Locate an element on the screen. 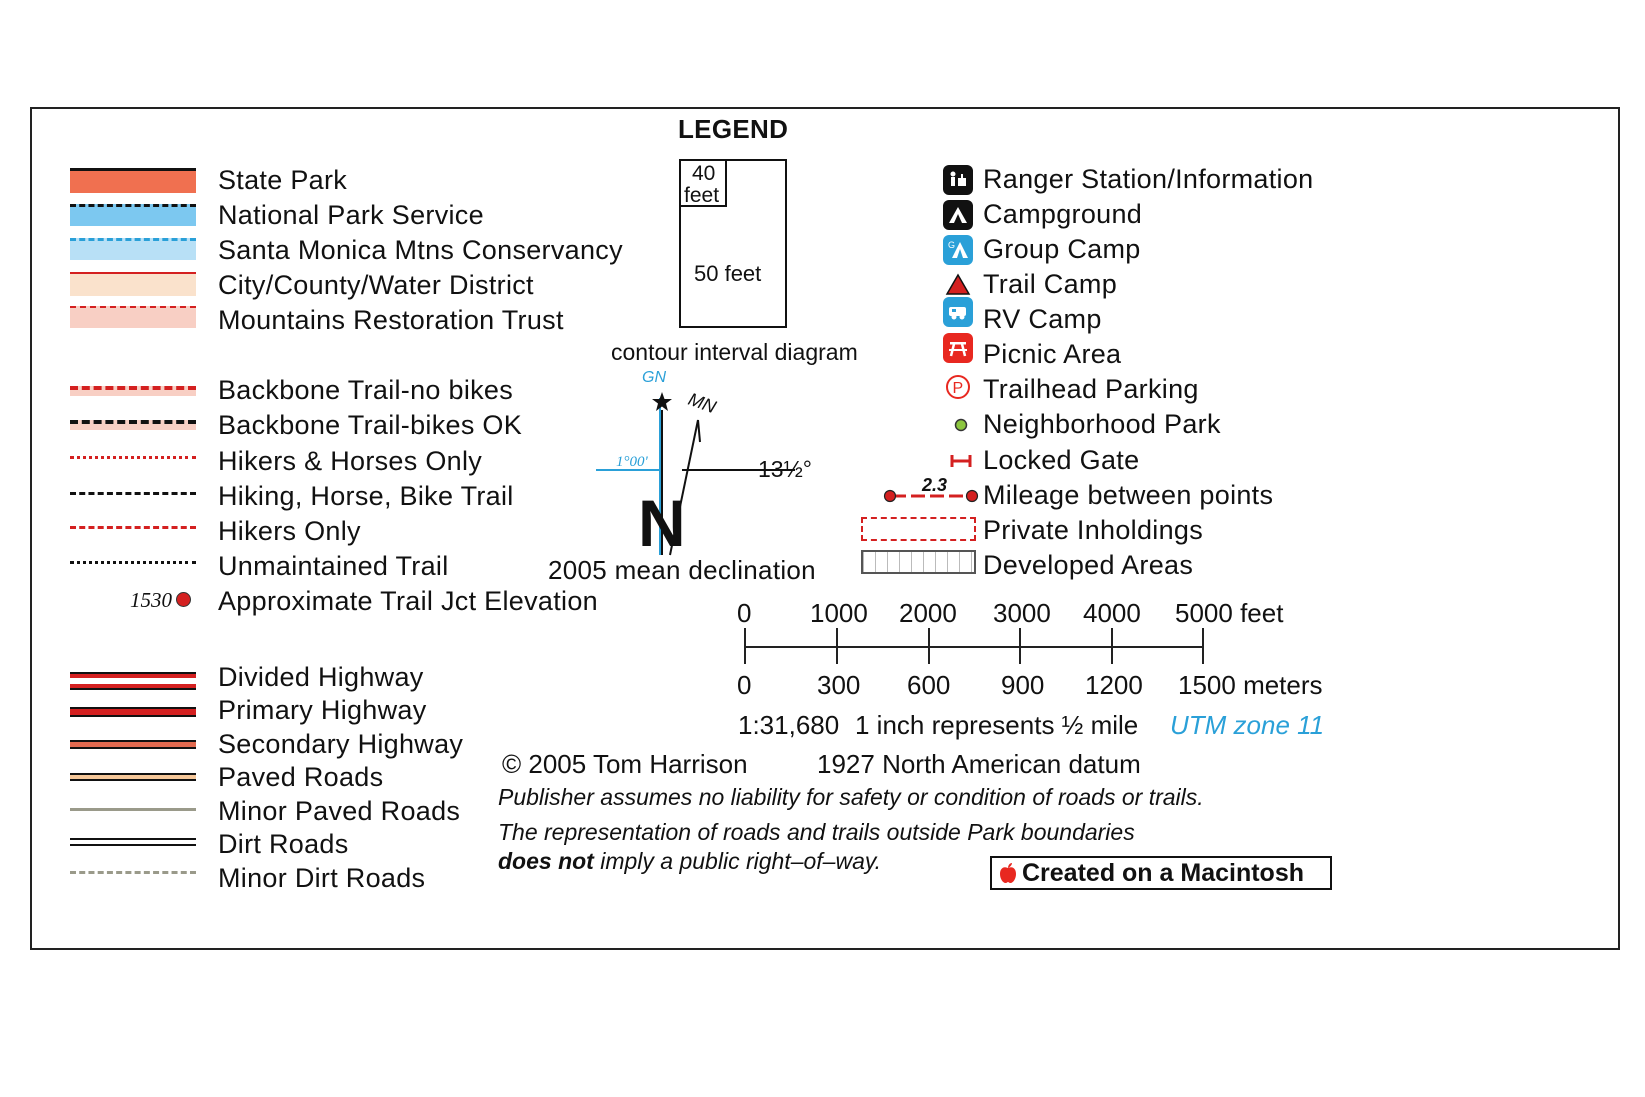  dirt-roads-line is located at coordinates (133, 842).